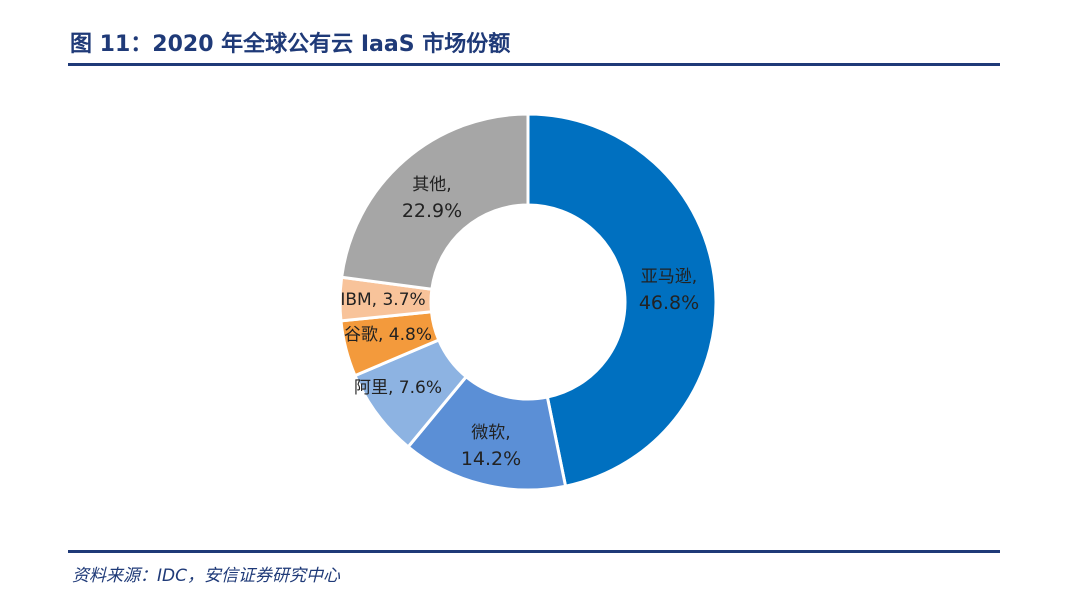  What do you see at coordinates (388, 335) in the screenshot?
I see `slice-label: 谷歌, 4.8%` at bounding box center [388, 335].